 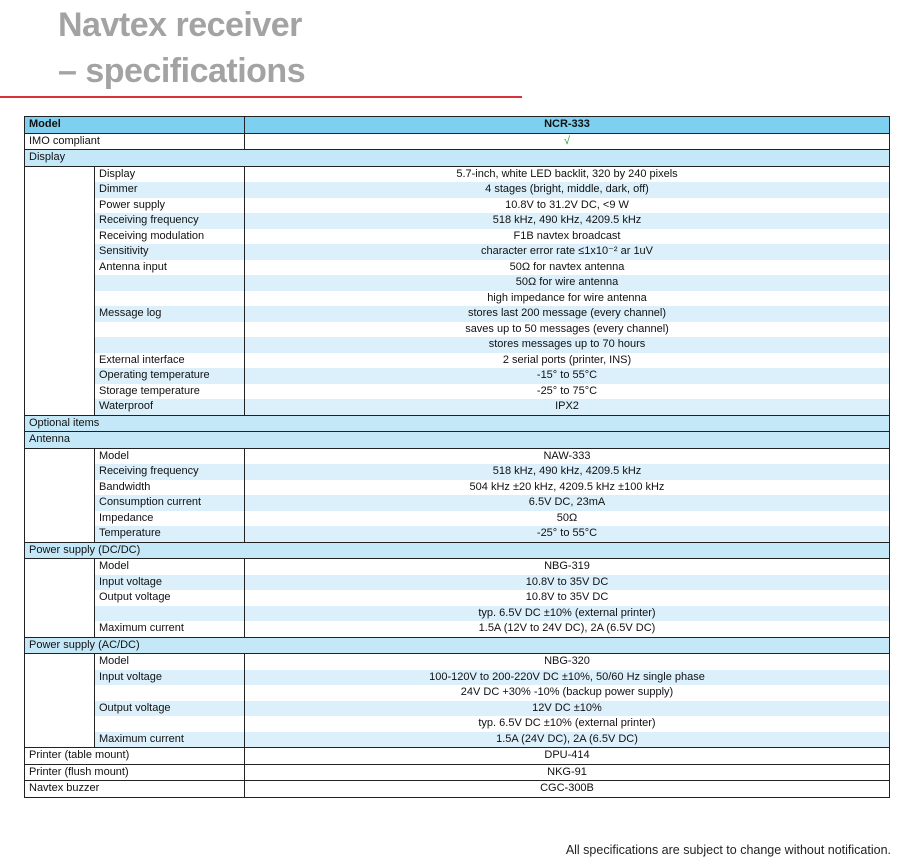 What do you see at coordinates (567, 329) in the screenshot?
I see `spec-value: saves up to 50 messages (every channel)` at bounding box center [567, 329].